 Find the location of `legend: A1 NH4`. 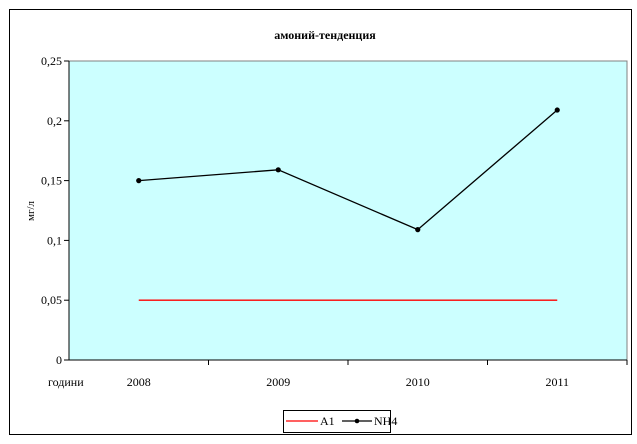

legend: A1 NH4 is located at coordinates (340, 421).